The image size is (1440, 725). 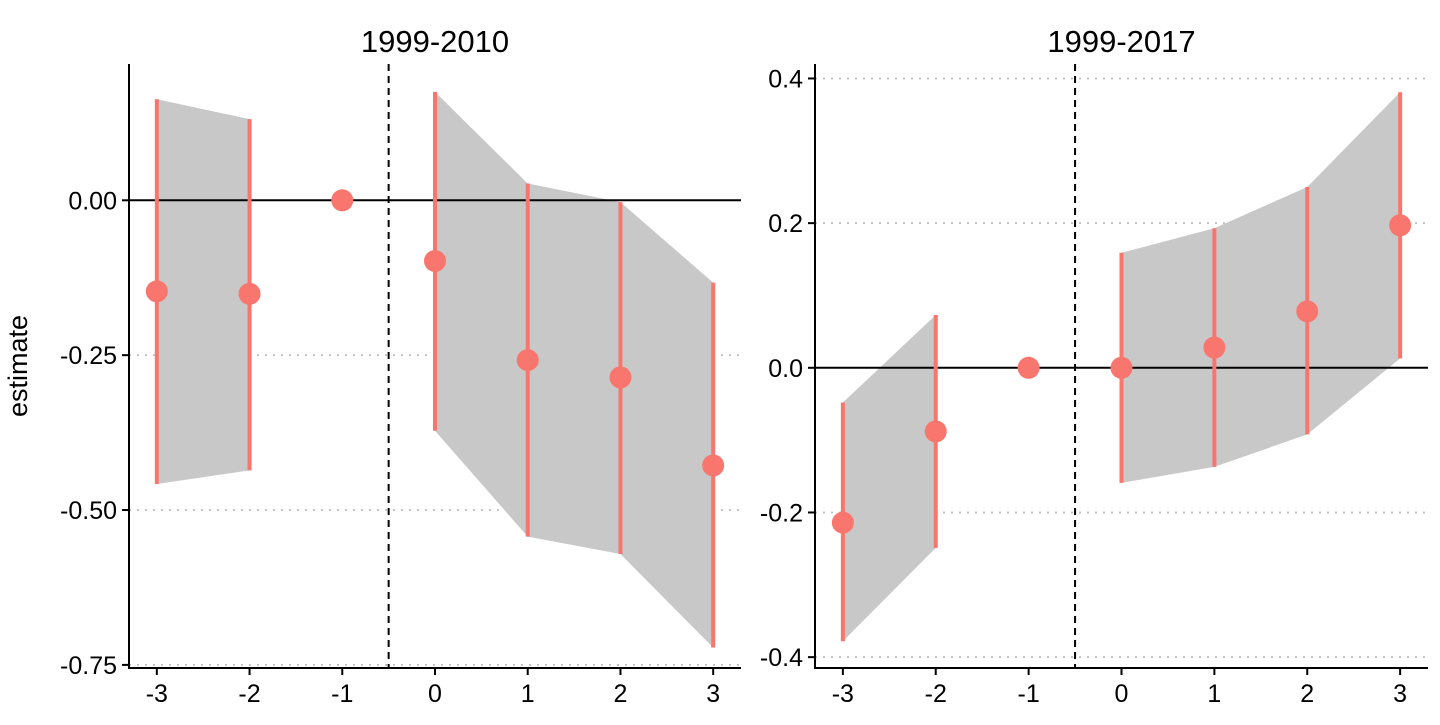 I want to click on y-tick-label: -0.2, so click(x=781, y=513).